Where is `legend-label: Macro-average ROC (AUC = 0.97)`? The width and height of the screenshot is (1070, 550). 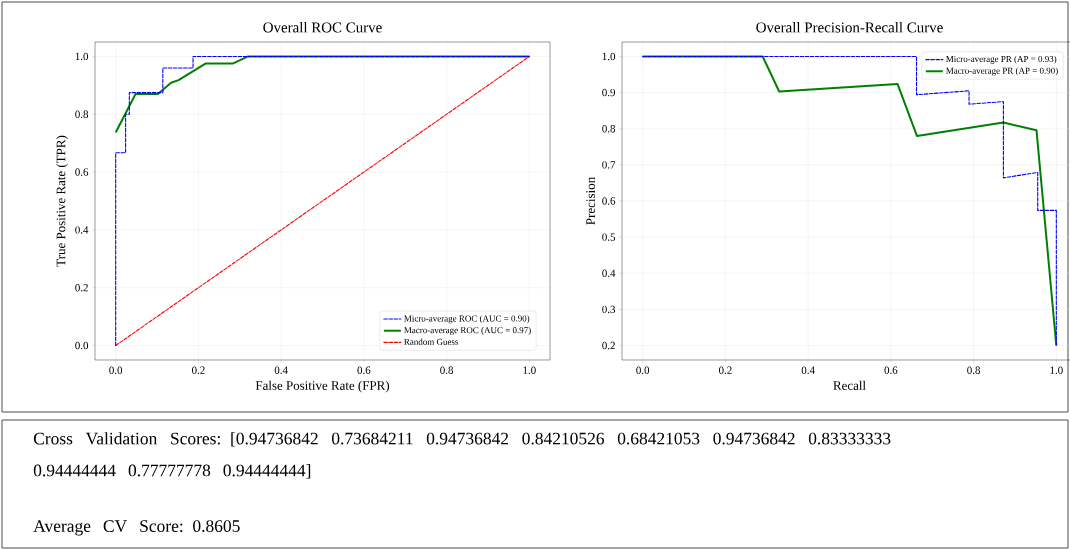 legend-label: Macro-average ROC (AUC = 0.97) is located at coordinates (467, 331).